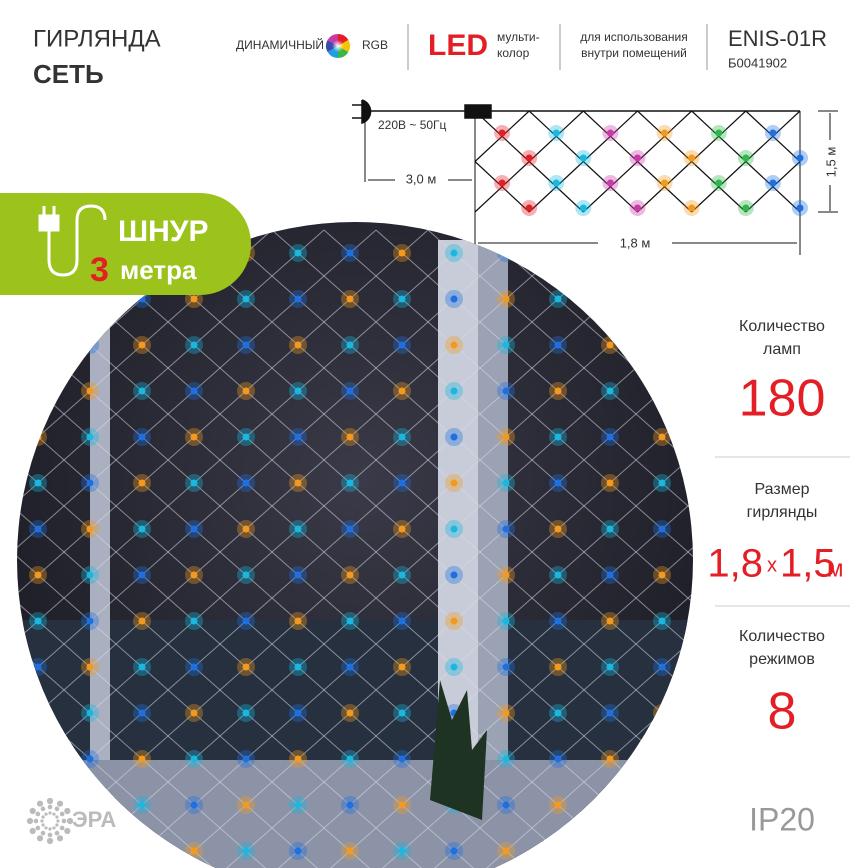 The width and height of the screenshot is (868, 868). Describe the element at coordinates (835, 568) in the screenshot. I see `spec-value: м` at that location.